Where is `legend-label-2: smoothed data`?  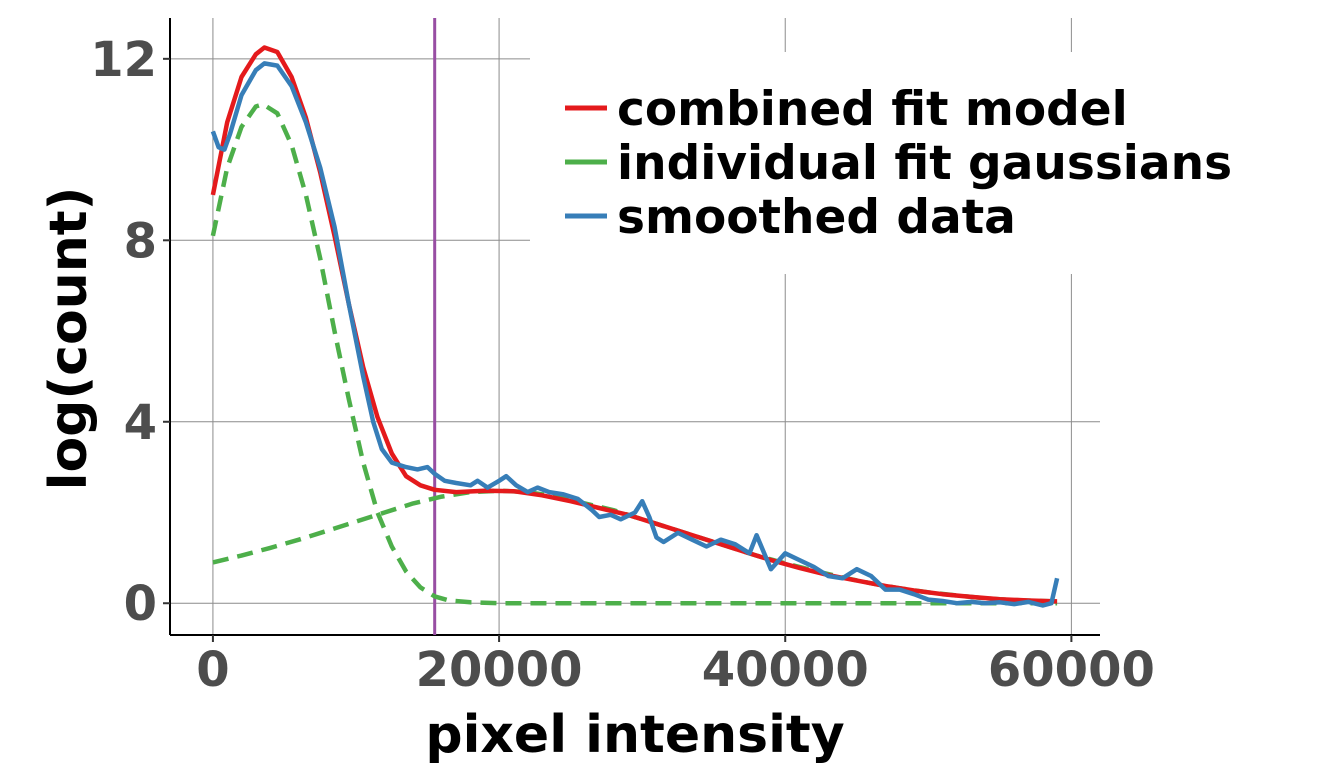
legend-label-2: smoothed data is located at coordinates (816, 217).